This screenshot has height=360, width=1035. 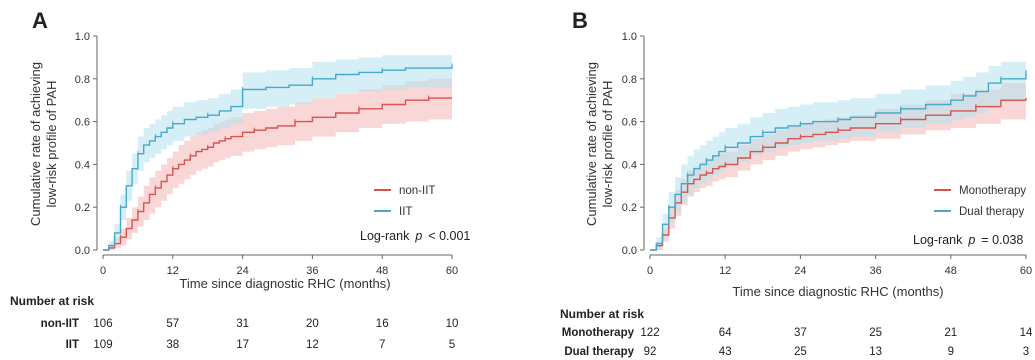 I want to click on risk-count: 31, so click(x=242, y=324).